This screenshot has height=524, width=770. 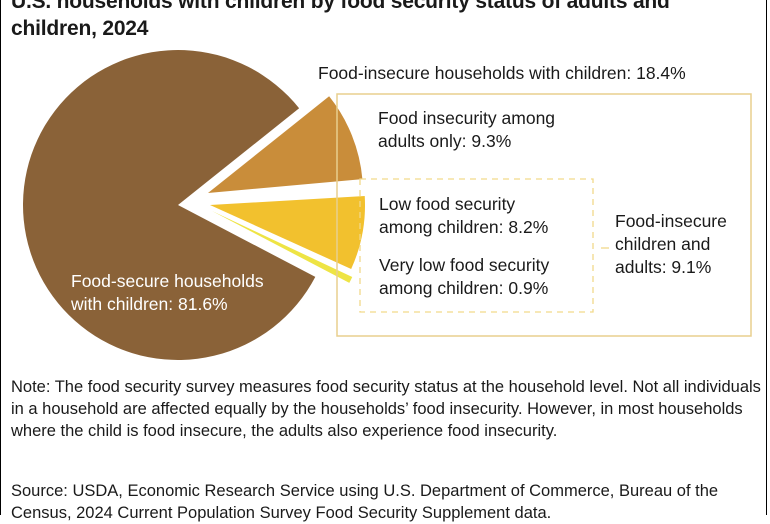 I want to click on slice-very-low, so click(x=282, y=247).